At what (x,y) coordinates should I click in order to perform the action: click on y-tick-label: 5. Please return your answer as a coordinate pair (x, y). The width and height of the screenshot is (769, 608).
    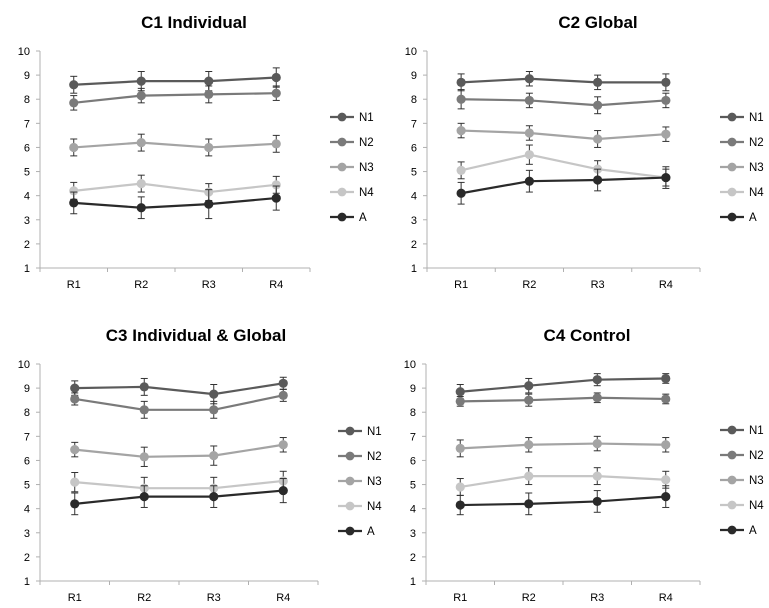
    Looking at the image, I should click on (414, 173).